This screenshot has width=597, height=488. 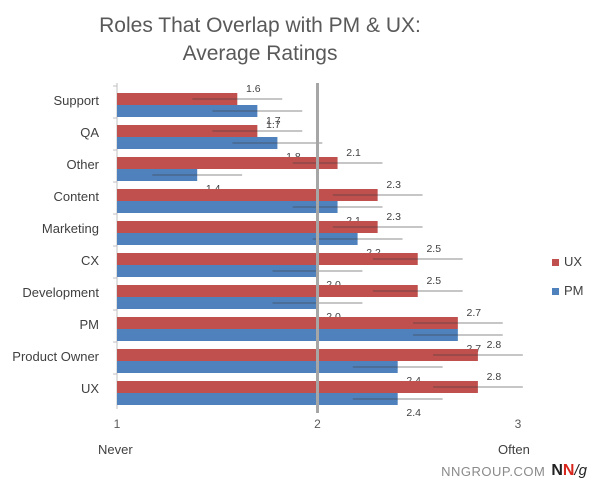 What do you see at coordinates (433, 281) in the screenshot?
I see `data-label-ux-development: 2.5` at bounding box center [433, 281].